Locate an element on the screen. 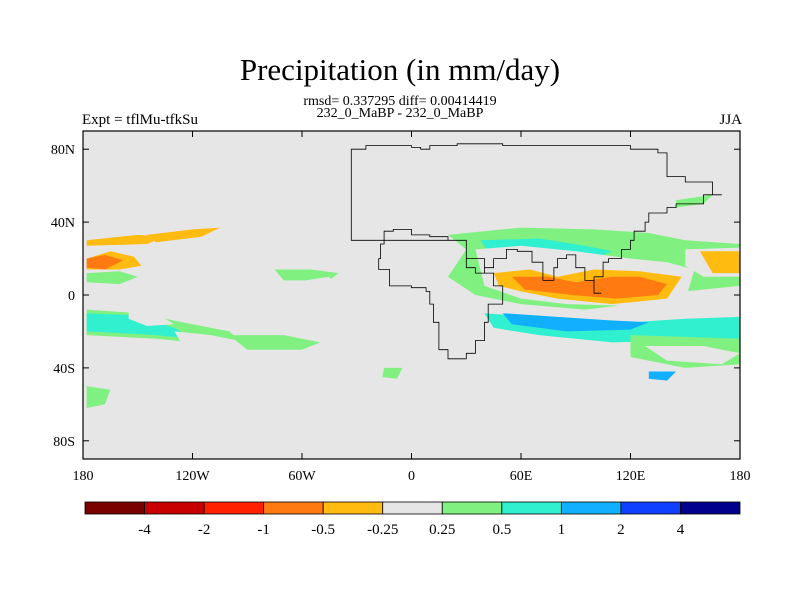 Image resolution: width=800 pixels, height=600 pixels. y-tick-label: 40S is located at coordinates (64, 369).